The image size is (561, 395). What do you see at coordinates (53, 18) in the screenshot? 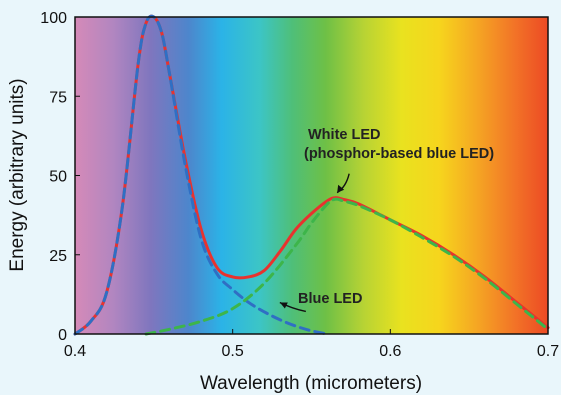
I see `y-tick-label: 100` at bounding box center [53, 18].